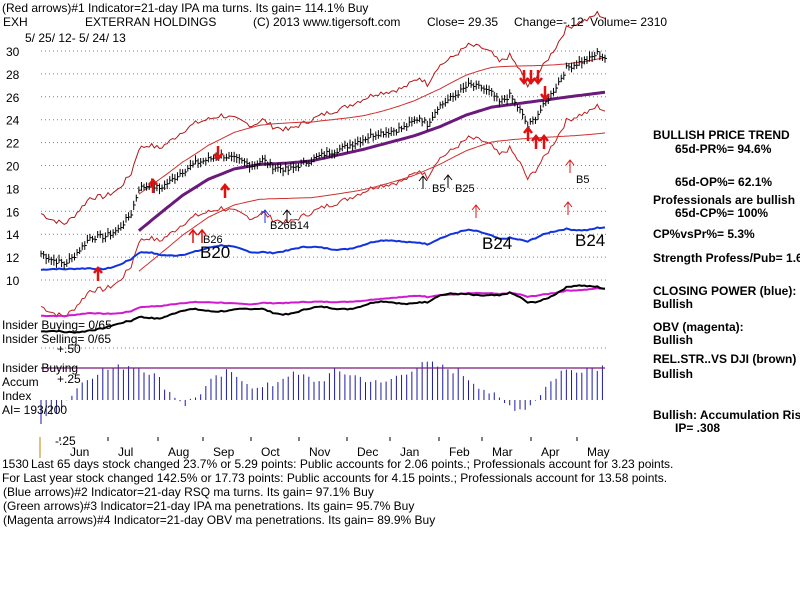  Describe the element at coordinates (438, 189) in the screenshot. I see `annot-b5-feb: B5` at that location.